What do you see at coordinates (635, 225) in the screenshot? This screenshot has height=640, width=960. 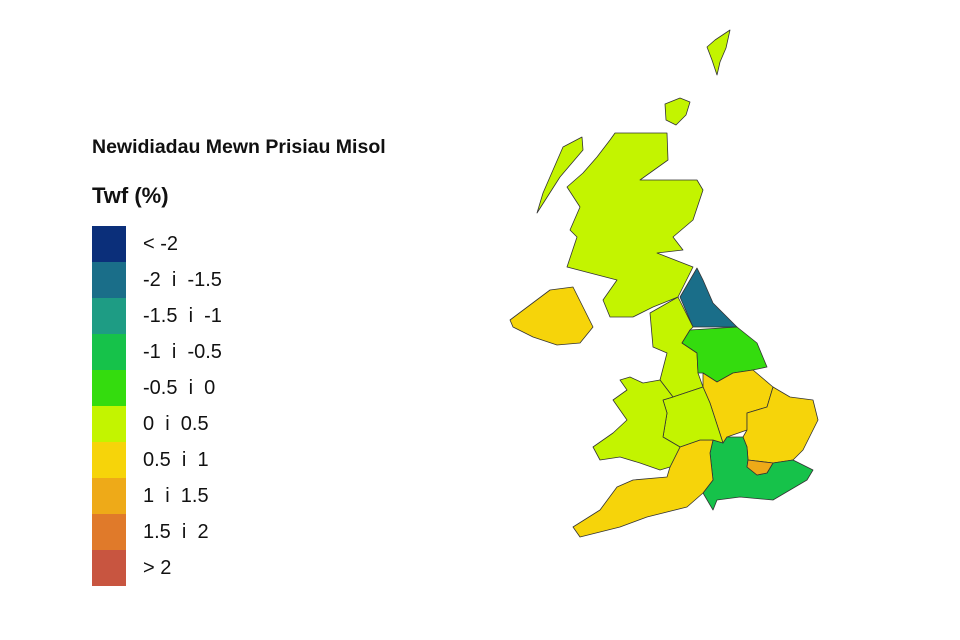 I see `region-scotland` at bounding box center [635, 225].